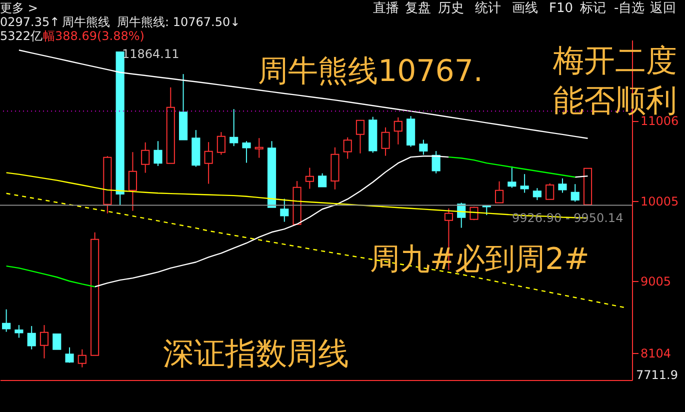 The height and width of the screenshot is (412, 685). What do you see at coordinates (656, 281) in the screenshot?
I see `y-tick-label: 9005` at bounding box center [656, 281].